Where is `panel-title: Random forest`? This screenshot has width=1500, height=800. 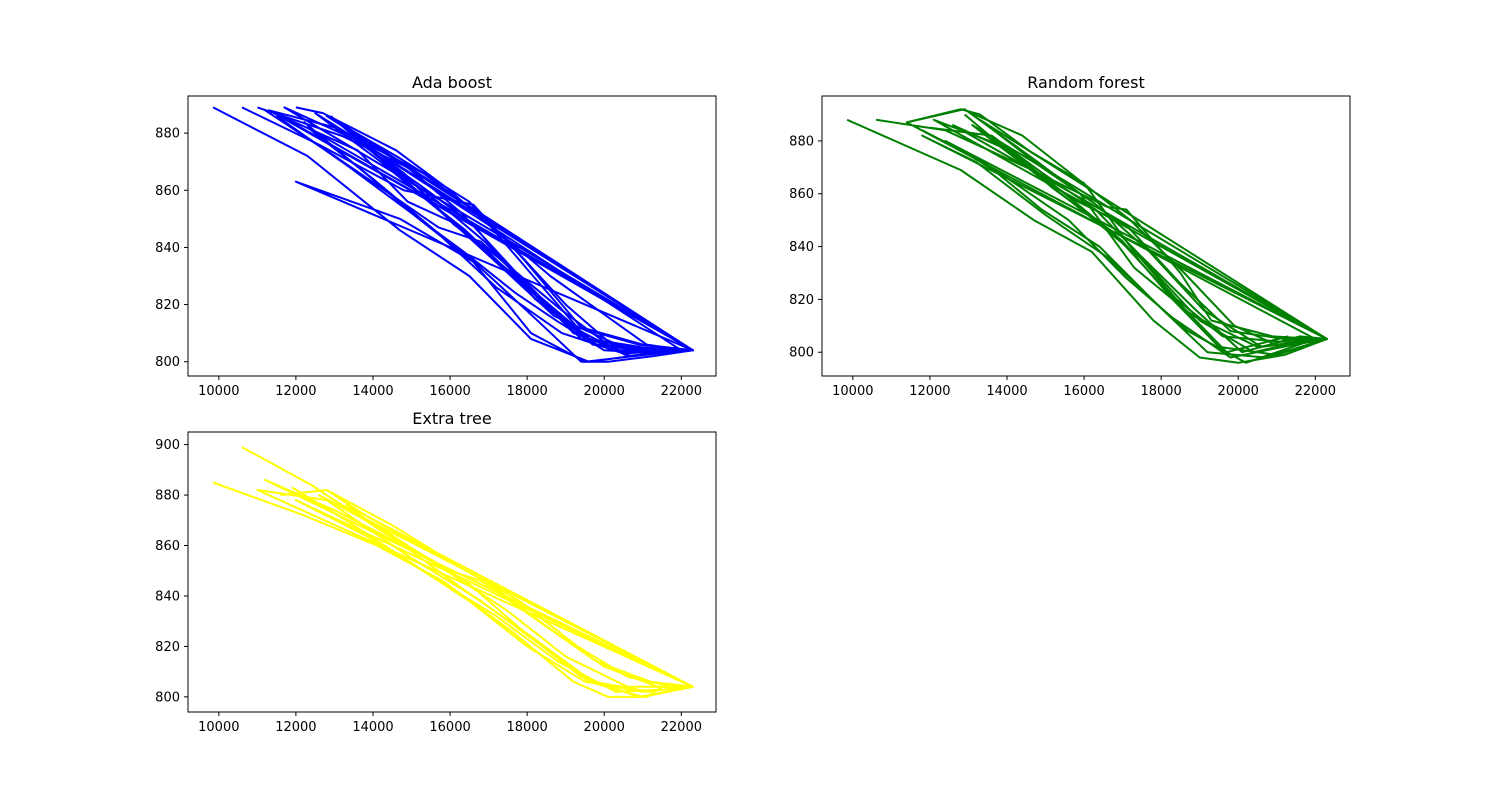 panel-title: Random forest is located at coordinates (1085, 82).